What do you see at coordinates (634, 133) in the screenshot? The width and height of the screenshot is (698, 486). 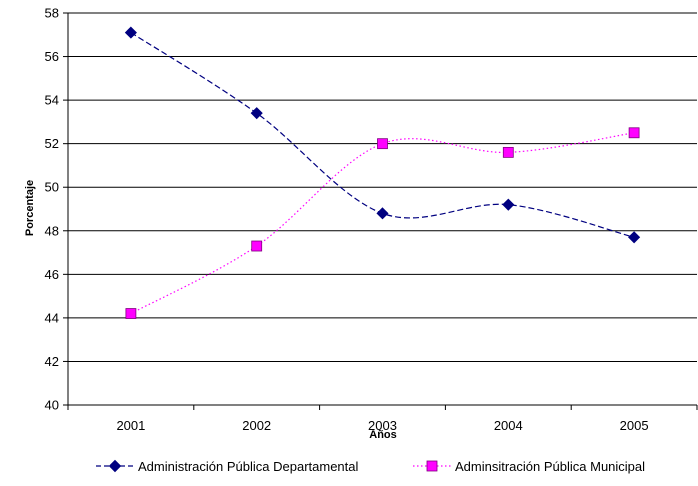 I see `data-point-municipal-2005` at bounding box center [634, 133].